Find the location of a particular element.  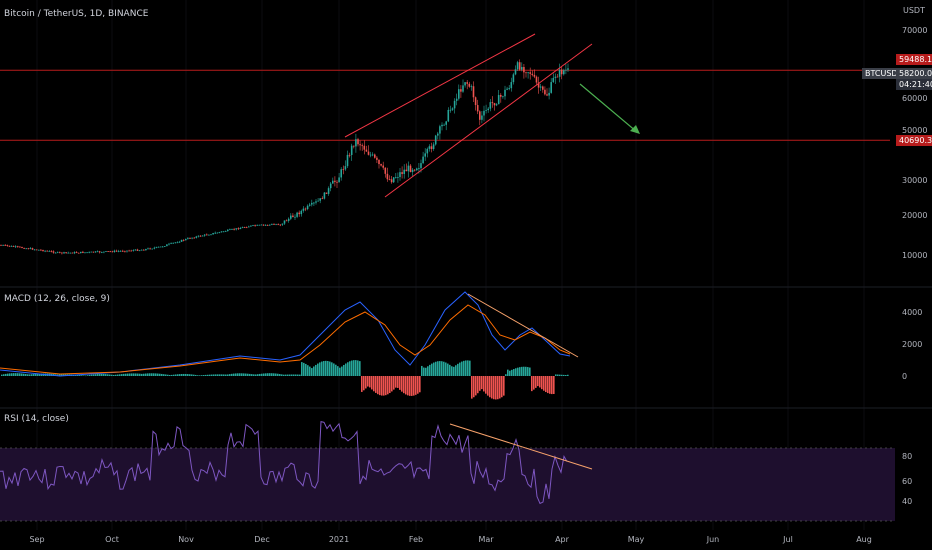

upper-line-price-tag: 59488.12 is located at coordinates (914, 59).